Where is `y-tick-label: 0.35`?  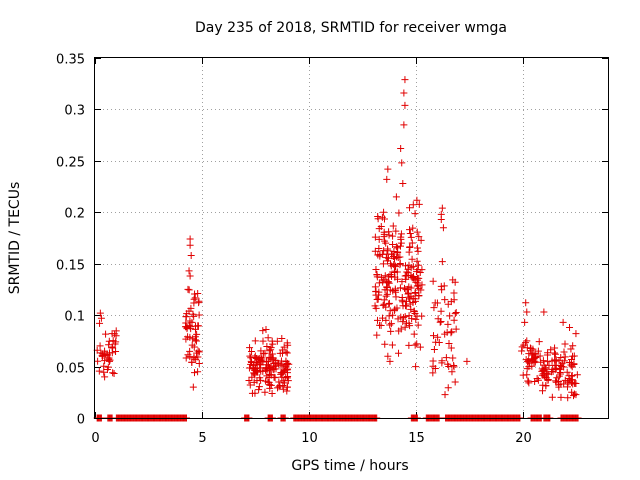 y-tick-label: 0.35 is located at coordinates (70, 60).